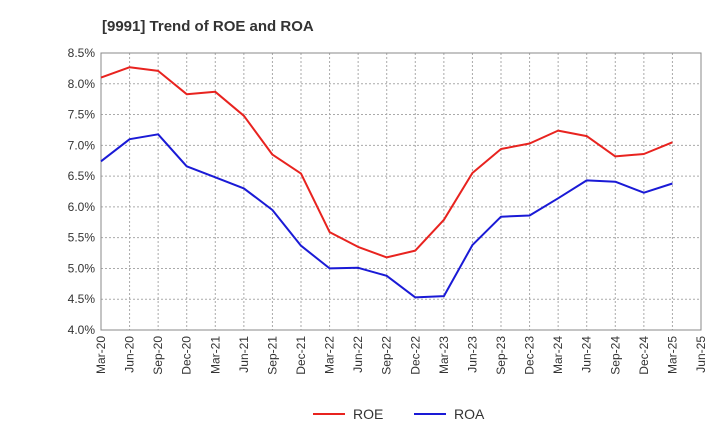  What do you see at coordinates (82, 238) in the screenshot?
I see `y-tick-label: 5.5%` at bounding box center [82, 238].